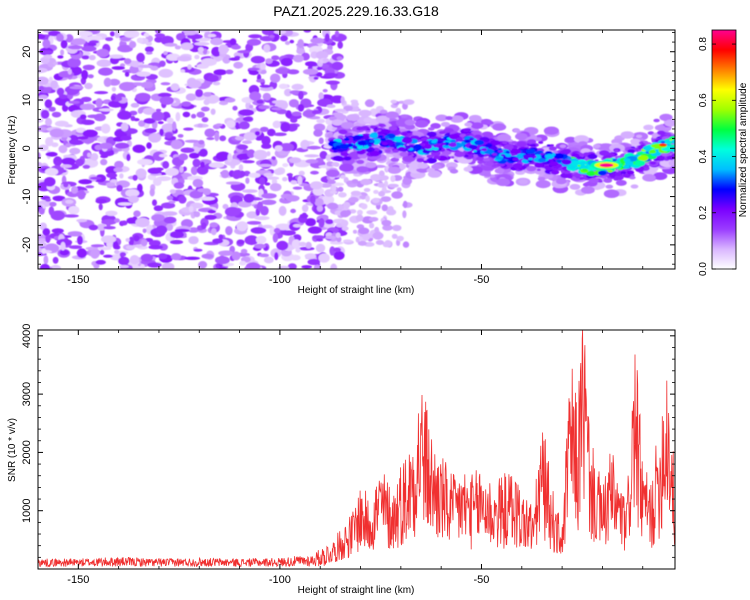  What do you see at coordinates (12, 150) in the screenshot?
I see `heatmap-ylabel: Frequency (Hz)` at bounding box center [12, 150].